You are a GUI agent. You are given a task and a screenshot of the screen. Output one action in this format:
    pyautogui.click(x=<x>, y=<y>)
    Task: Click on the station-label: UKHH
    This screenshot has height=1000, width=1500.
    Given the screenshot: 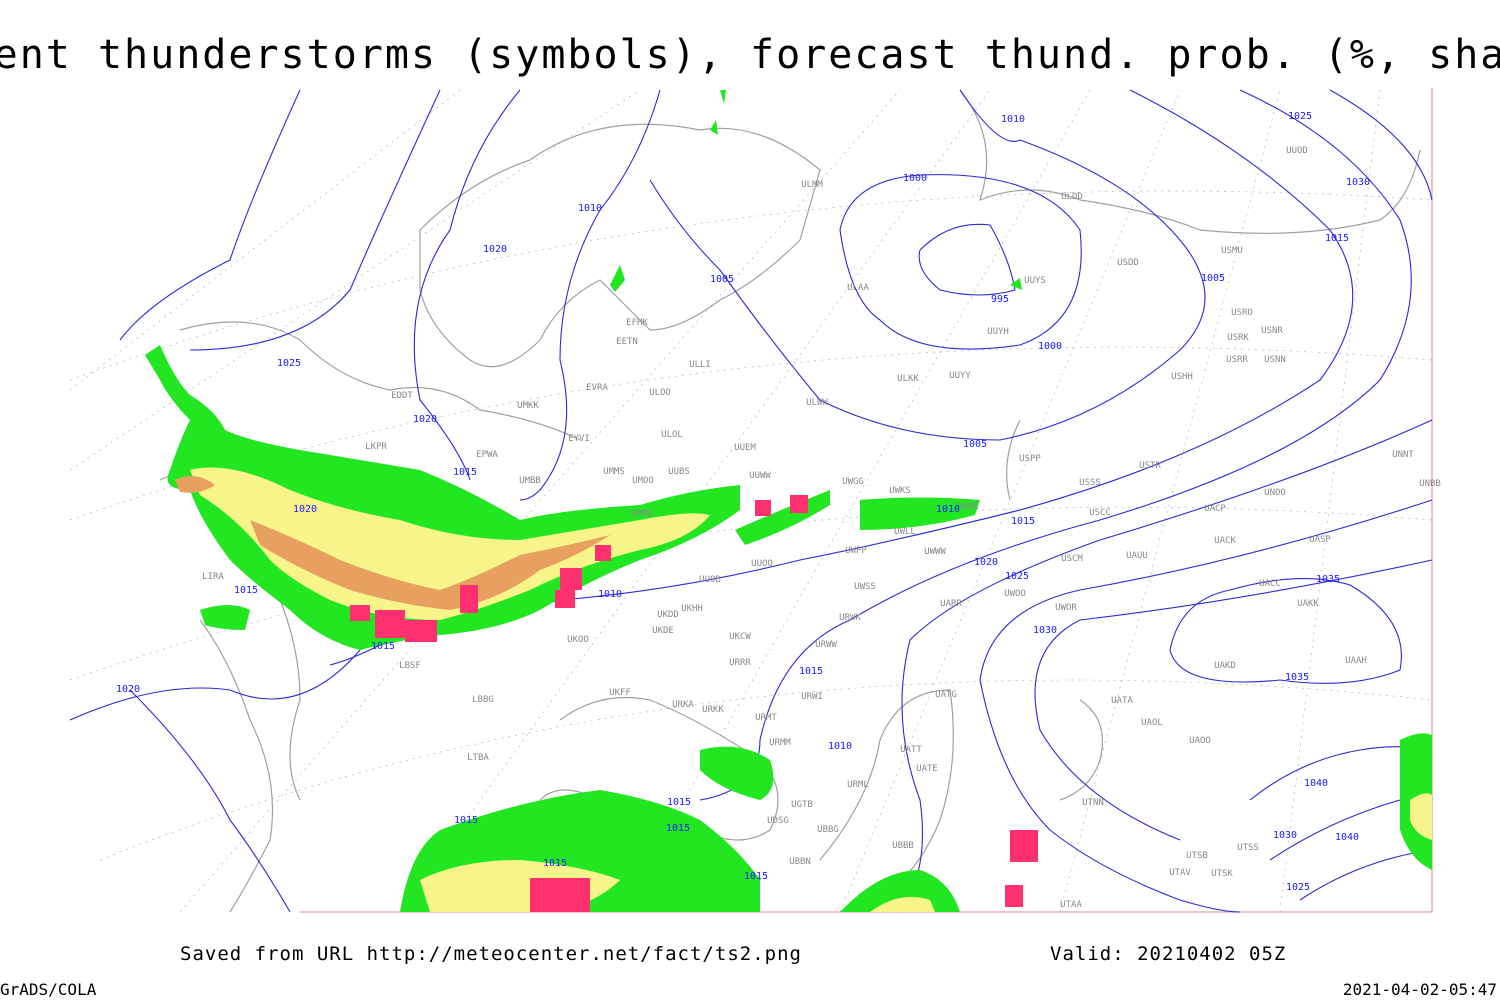 What is the action you would take?
    pyautogui.click(x=692, y=609)
    